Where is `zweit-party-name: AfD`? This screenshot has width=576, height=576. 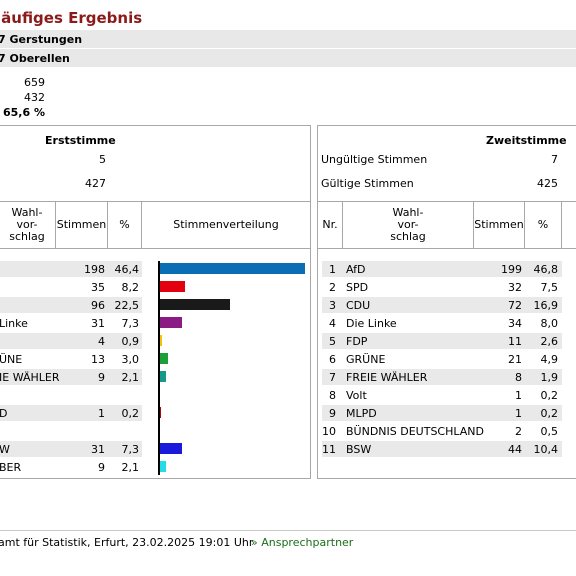 zweit-party-name: AfD is located at coordinates (356, 269).